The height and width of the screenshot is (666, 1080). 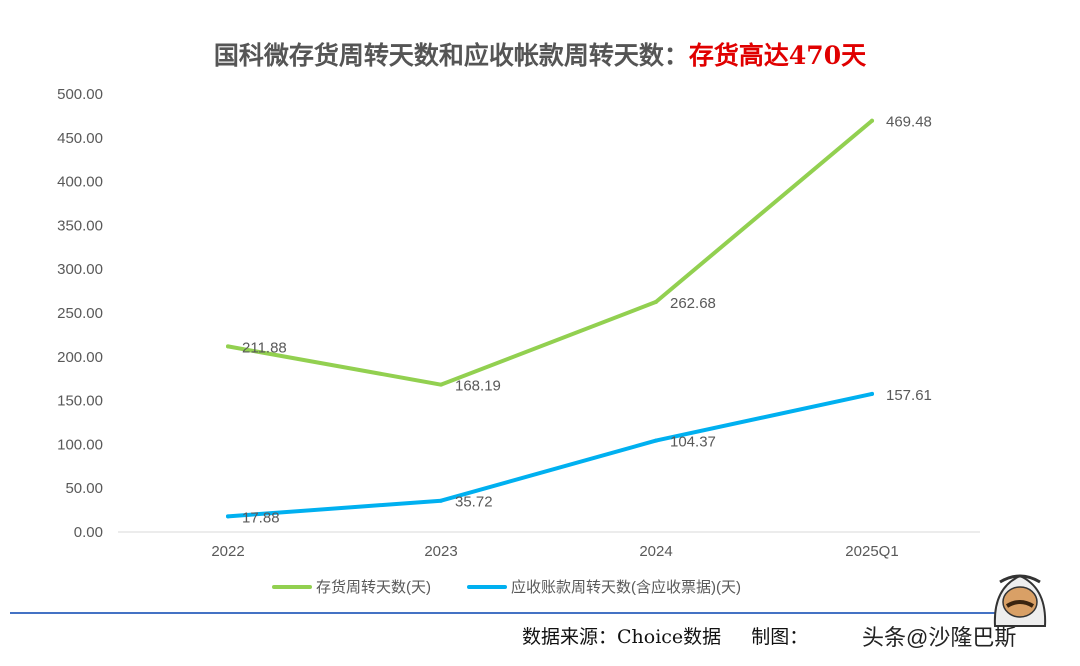 I want to click on title-main: 国科微存货周转天数和应收帐款周转天数：, so click(x=451, y=55).